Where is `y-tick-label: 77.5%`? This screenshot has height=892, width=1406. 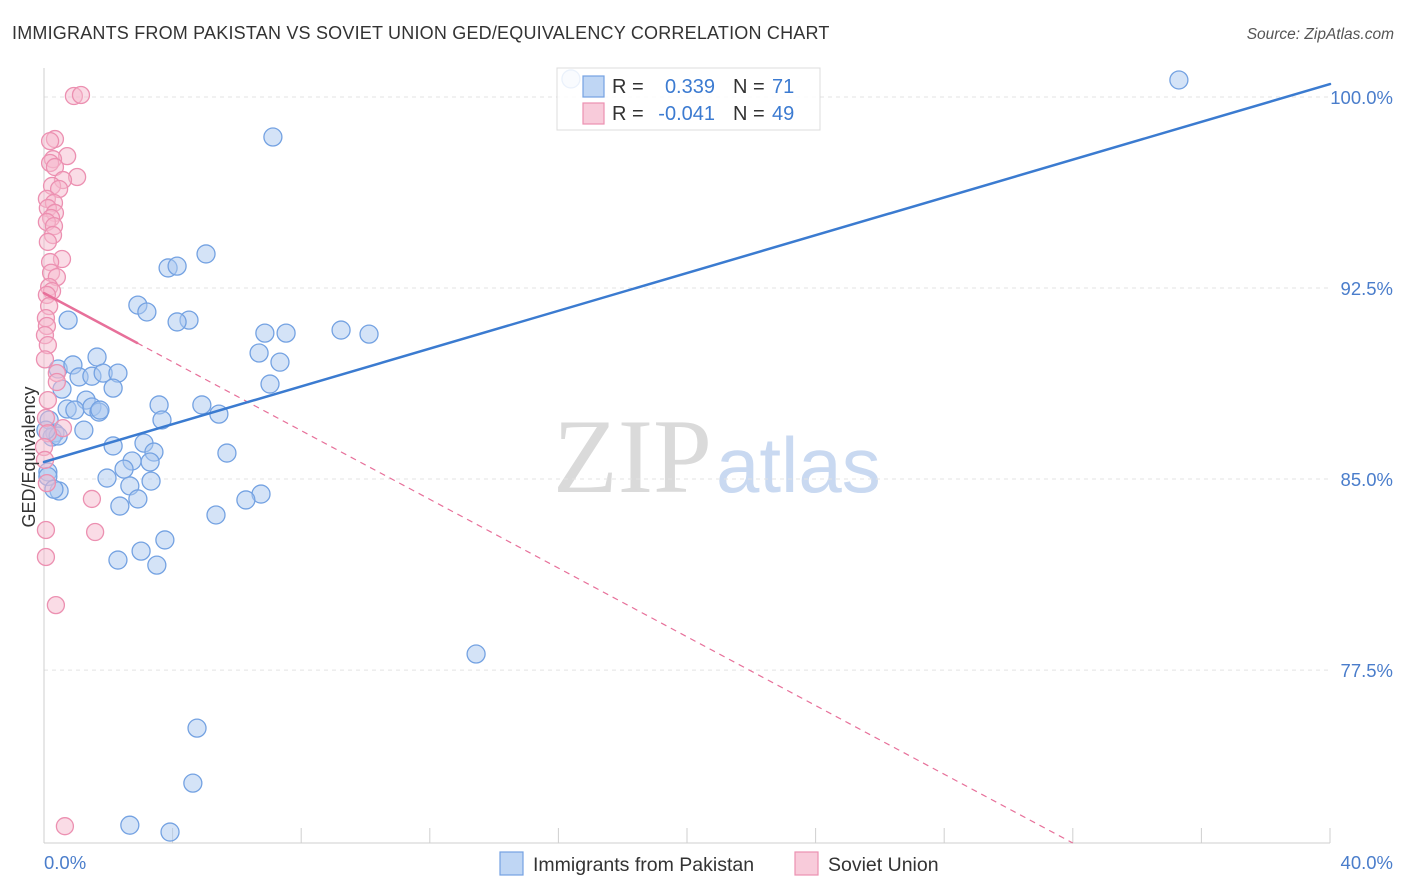 y-tick-label: 77.5% is located at coordinates (1367, 670).